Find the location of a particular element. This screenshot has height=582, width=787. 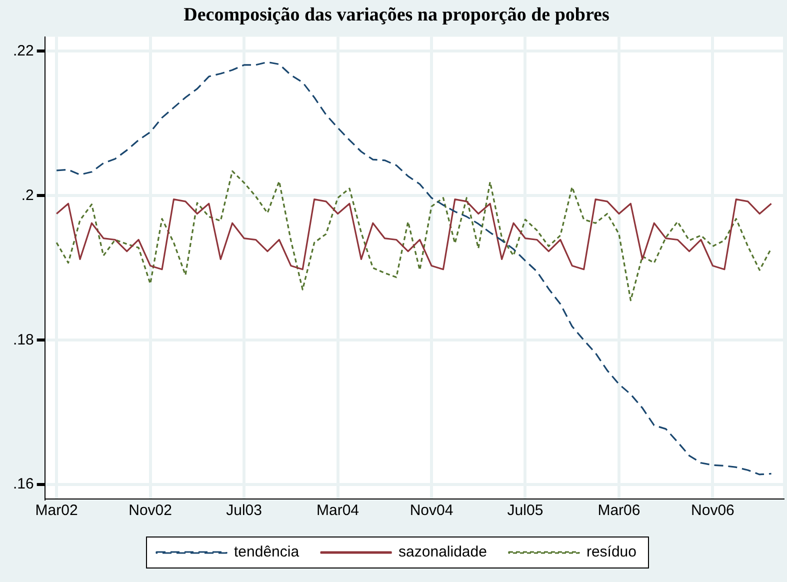

y-tick-label: .22 is located at coordinates (23, 51).